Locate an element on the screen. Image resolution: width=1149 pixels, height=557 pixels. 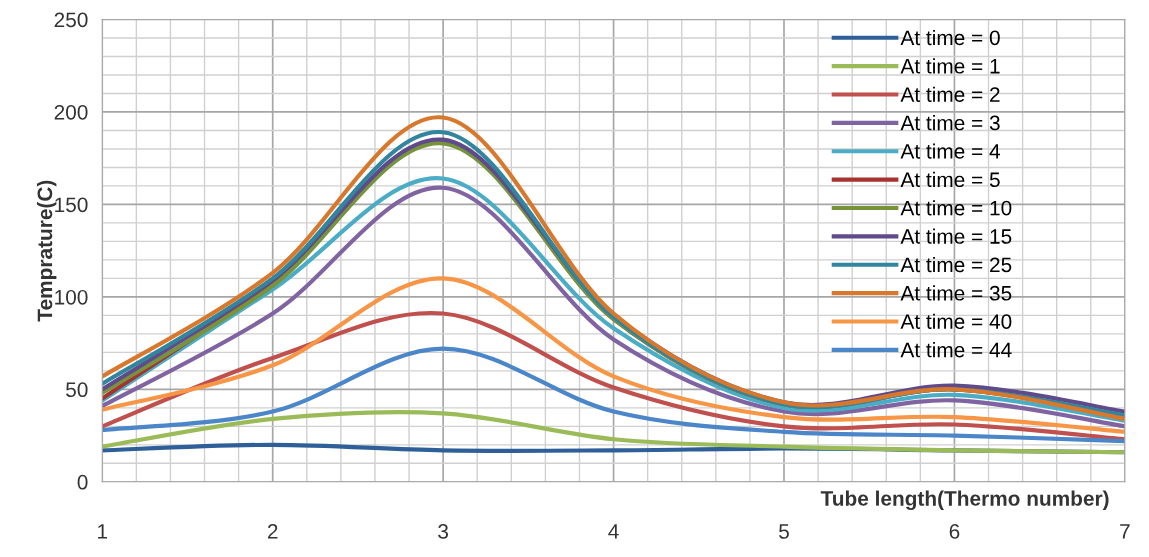
x-tick-label: 4 is located at coordinates (613, 531).